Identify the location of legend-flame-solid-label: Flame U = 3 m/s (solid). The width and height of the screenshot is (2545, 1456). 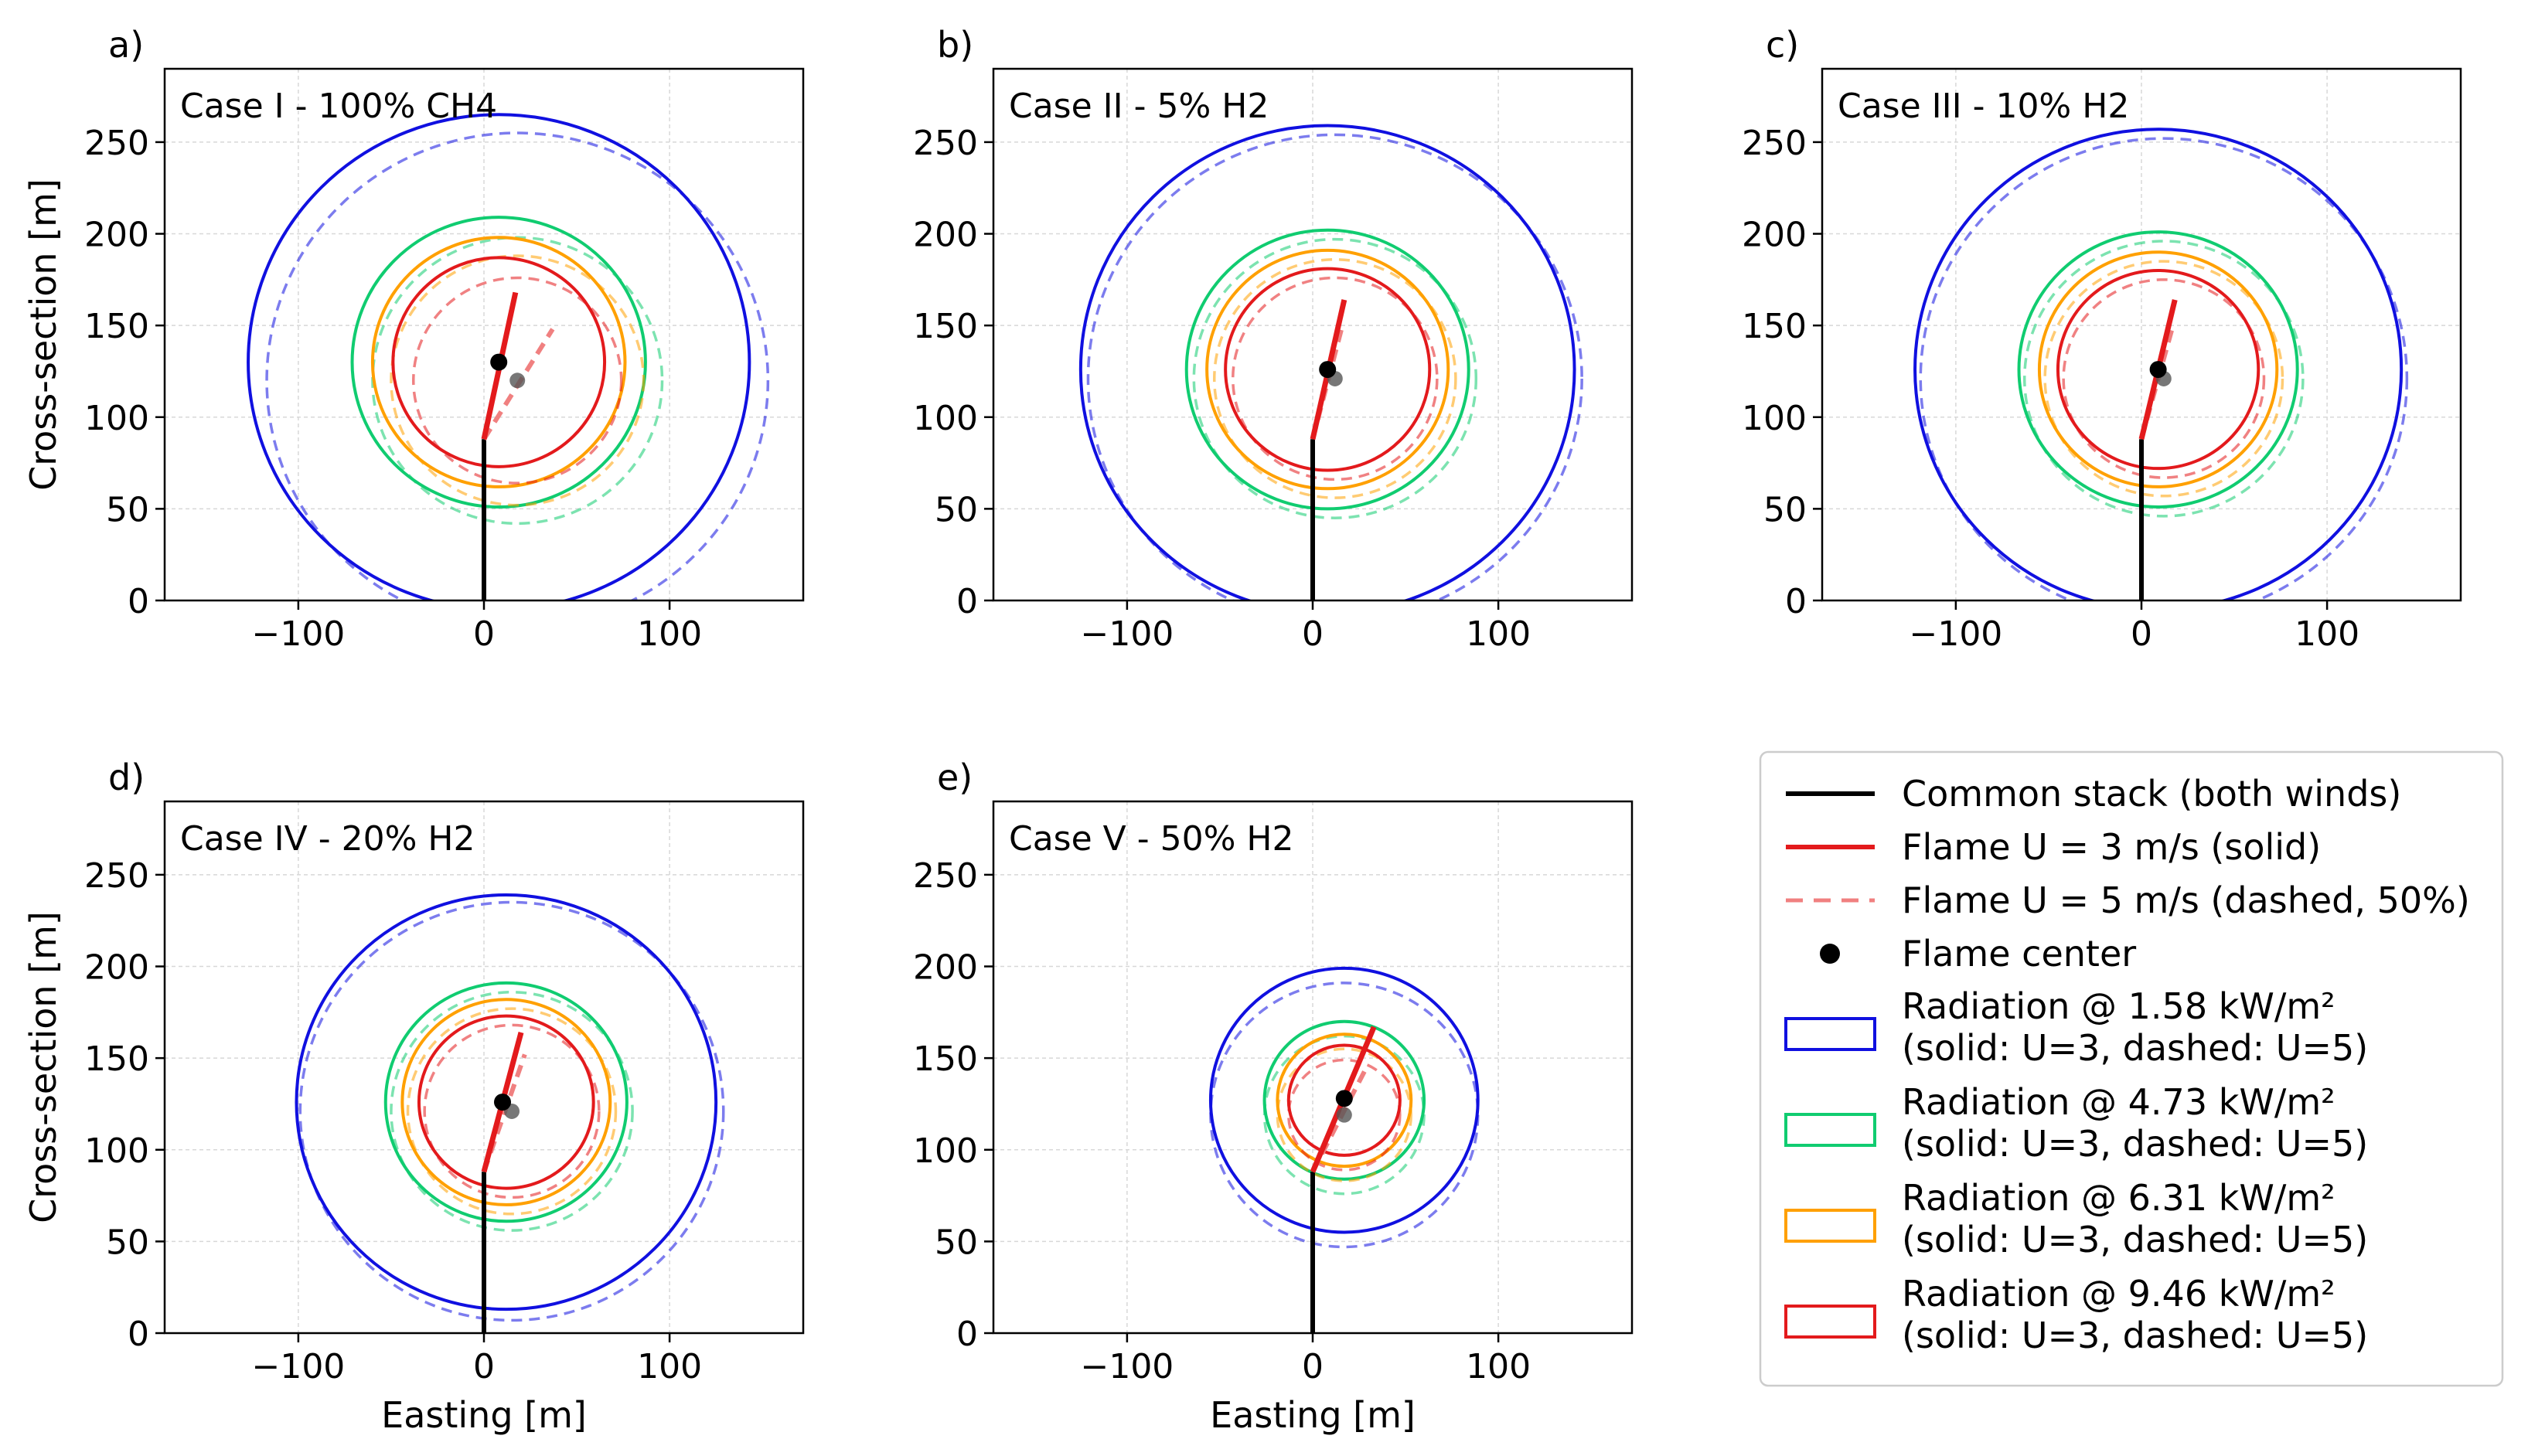
(2112, 847).